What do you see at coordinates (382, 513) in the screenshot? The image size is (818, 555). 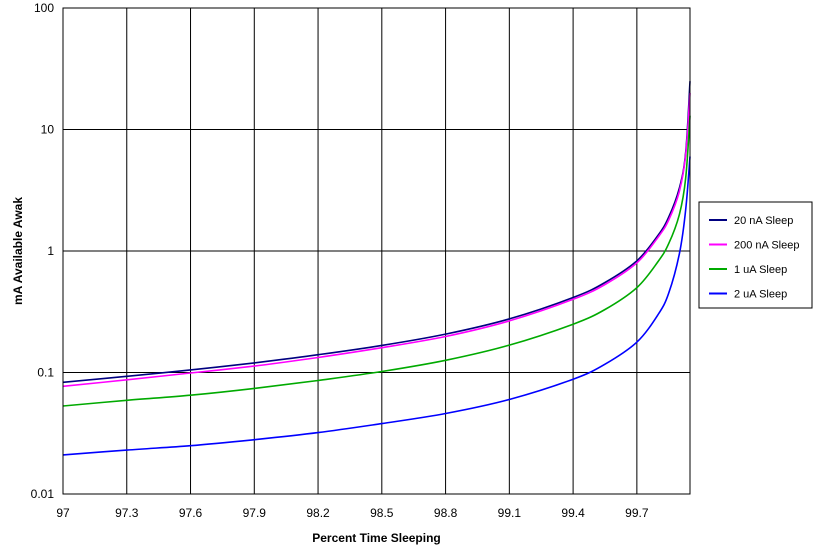 I see `x-tick-label: 98.5` at bounding box center [382, 513].